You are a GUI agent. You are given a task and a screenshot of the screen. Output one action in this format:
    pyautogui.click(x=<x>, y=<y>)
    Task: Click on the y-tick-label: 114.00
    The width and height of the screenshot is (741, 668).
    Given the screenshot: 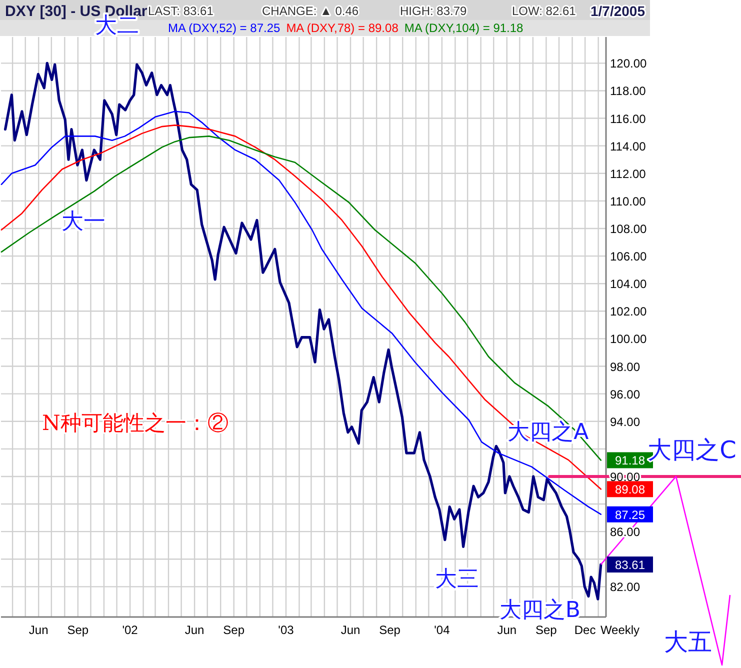 What is the action you would take?
    pyautogui.click(x=628, y=146)
    